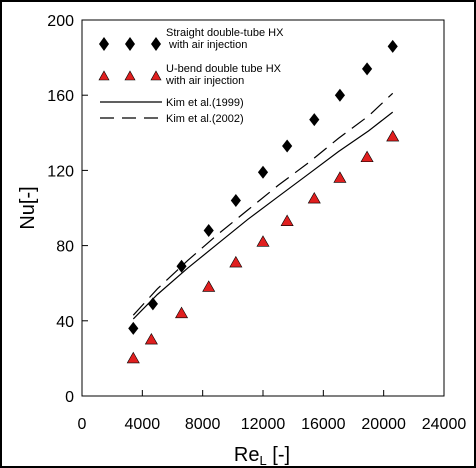  What do you see at coordinates (444, 424) in the screenshot?
I see `x-tick-label: 24000` at bounding box center [444, 424].